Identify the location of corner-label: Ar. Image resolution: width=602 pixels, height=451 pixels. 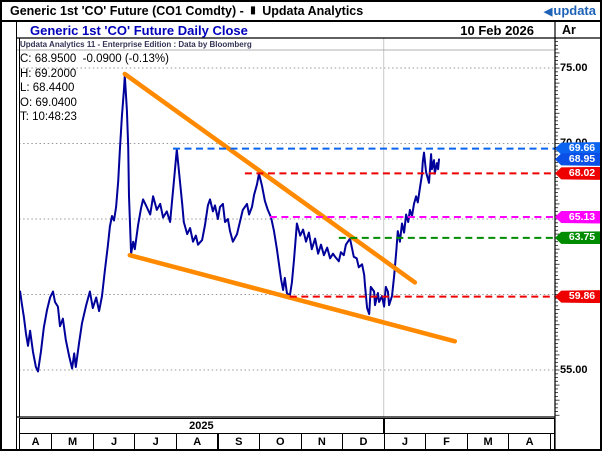
(569, 30).